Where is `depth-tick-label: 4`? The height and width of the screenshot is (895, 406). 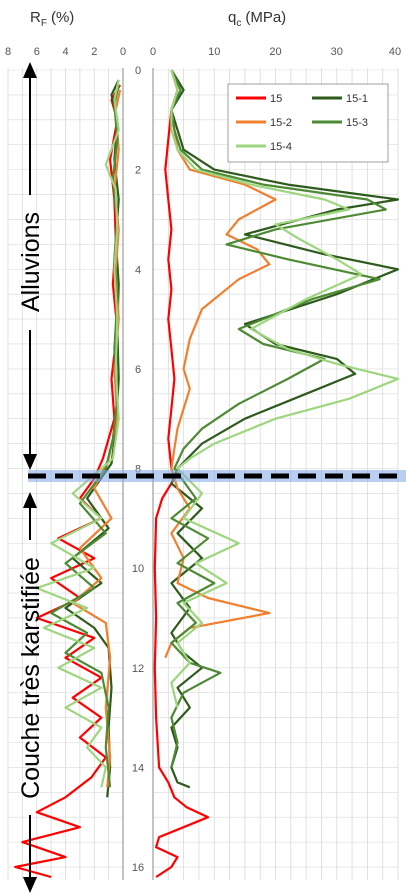
depth-tick-label: 4 is located at coordinates (138, 270).